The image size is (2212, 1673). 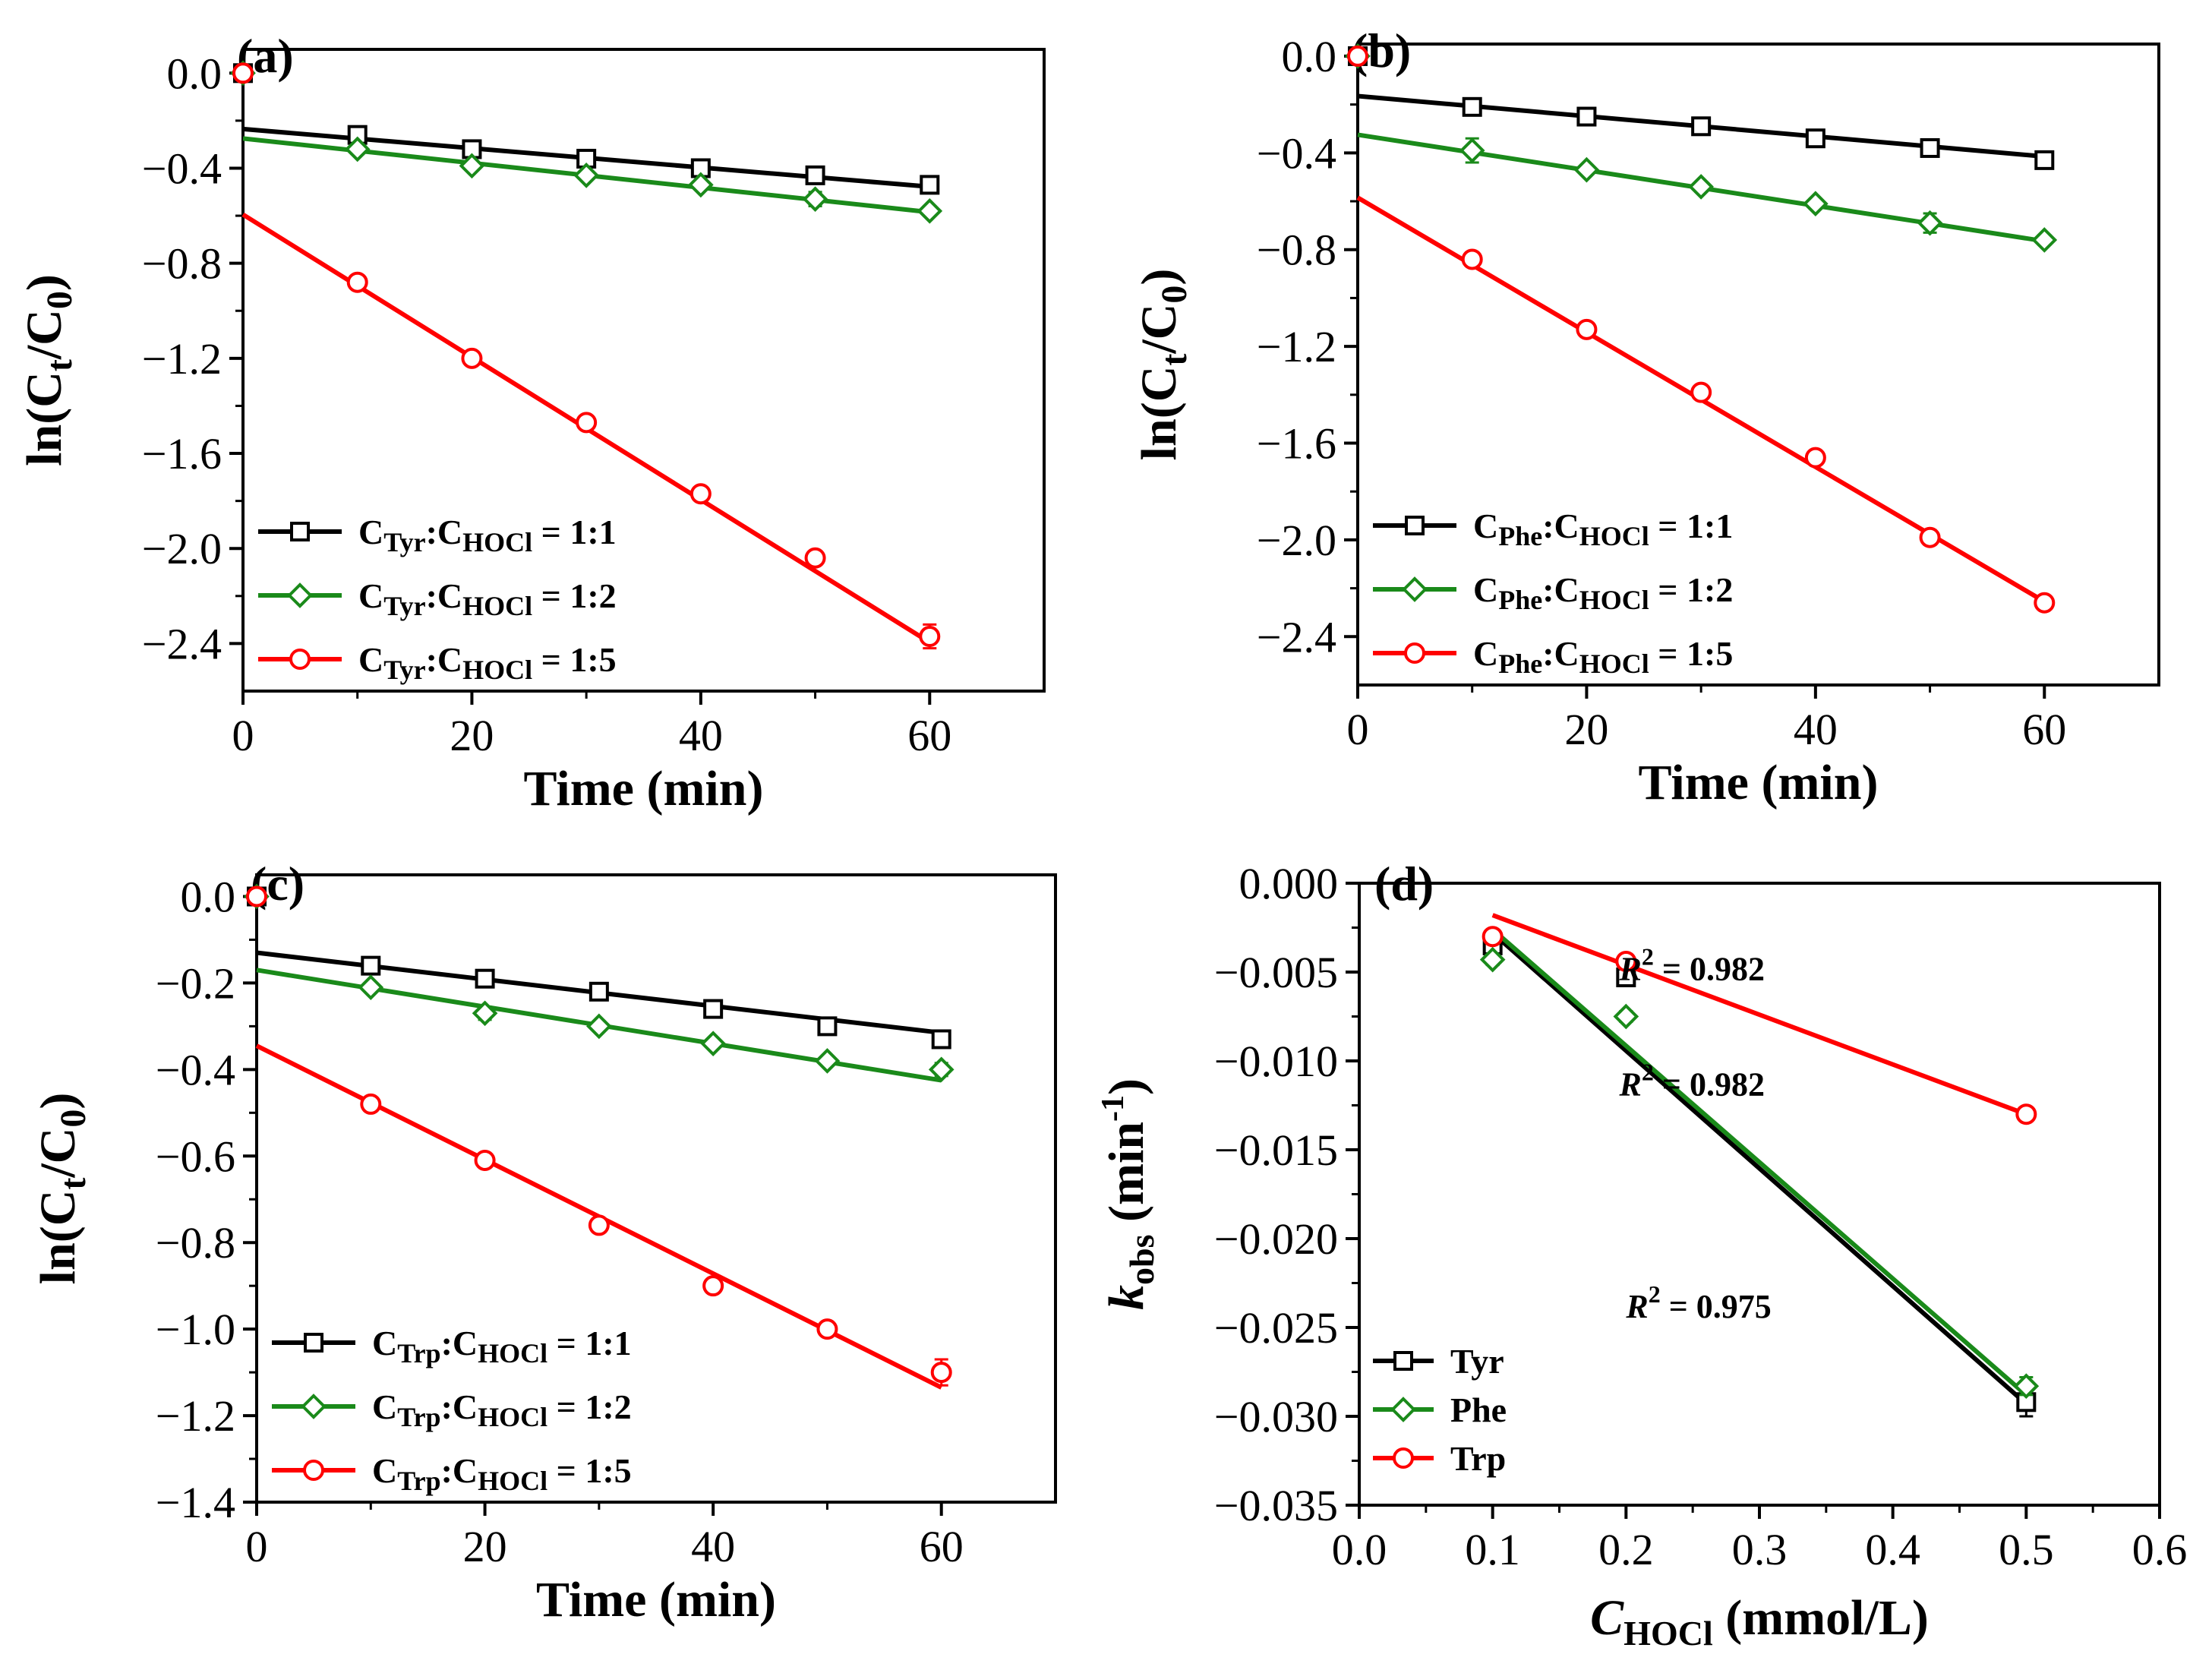 What do you see at coordinates (257, 1546) in the screenshot?
I see `x-tick-label: 0` at bounding box center [257, 1546].